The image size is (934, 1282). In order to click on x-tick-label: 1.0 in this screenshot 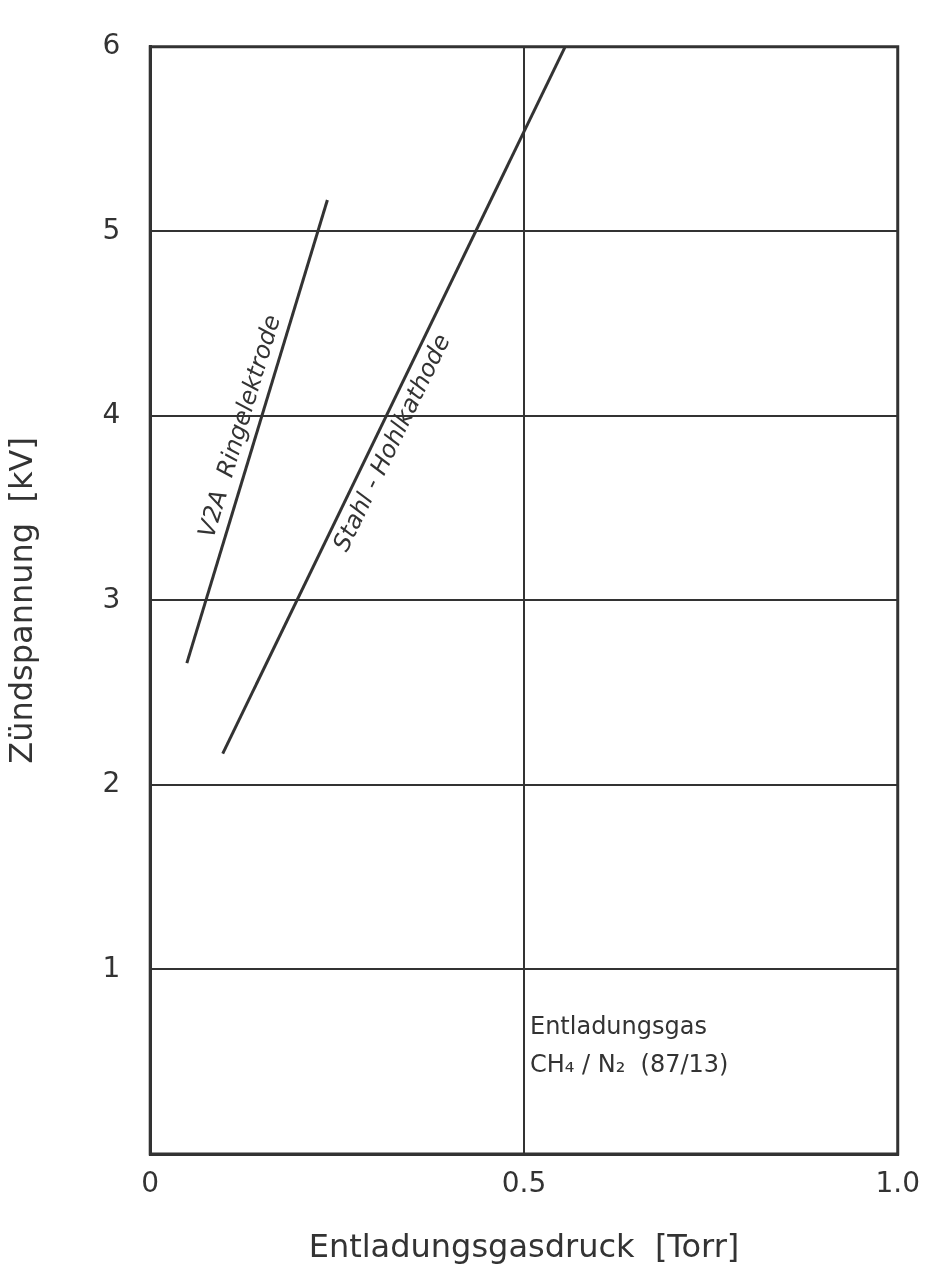, I will do `click(897, 1183)`.